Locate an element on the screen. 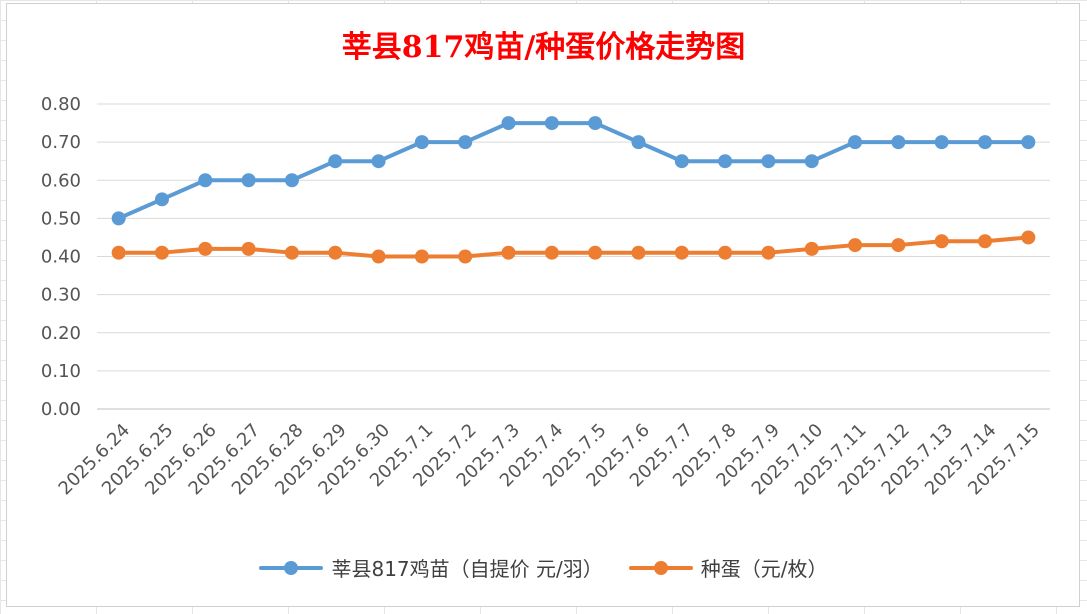 This screenshot has width=1087, height=614. legend-marker-egg is located at coordinates (660, 567).